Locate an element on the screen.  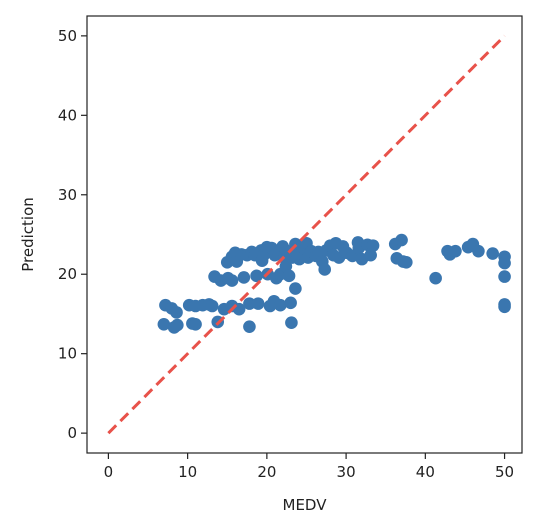
y-tick-label: 20 is located at coordinates (67, 274).